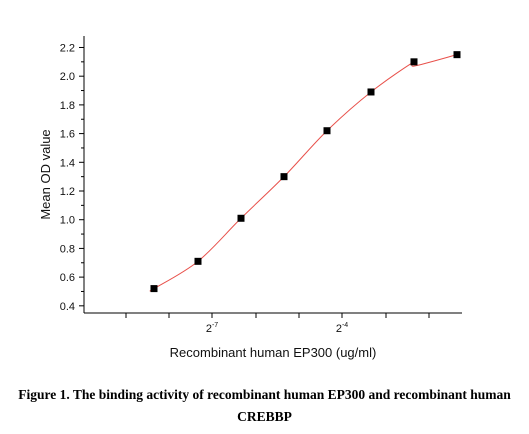 The width and height of the screenshot is (529, 434). Describe the element at coordinates (273, 315) in the screenshot. I see `x-axis` at that location.